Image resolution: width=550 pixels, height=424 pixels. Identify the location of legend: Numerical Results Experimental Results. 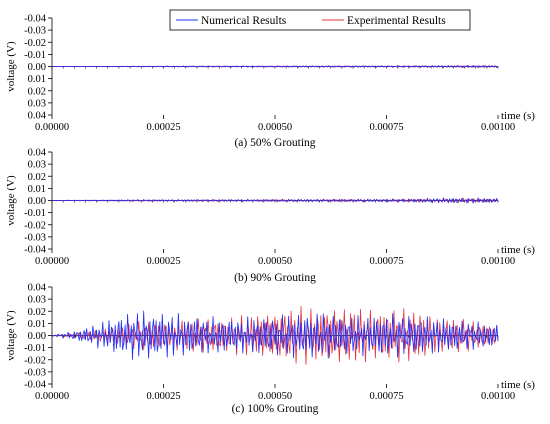
(320, 20).